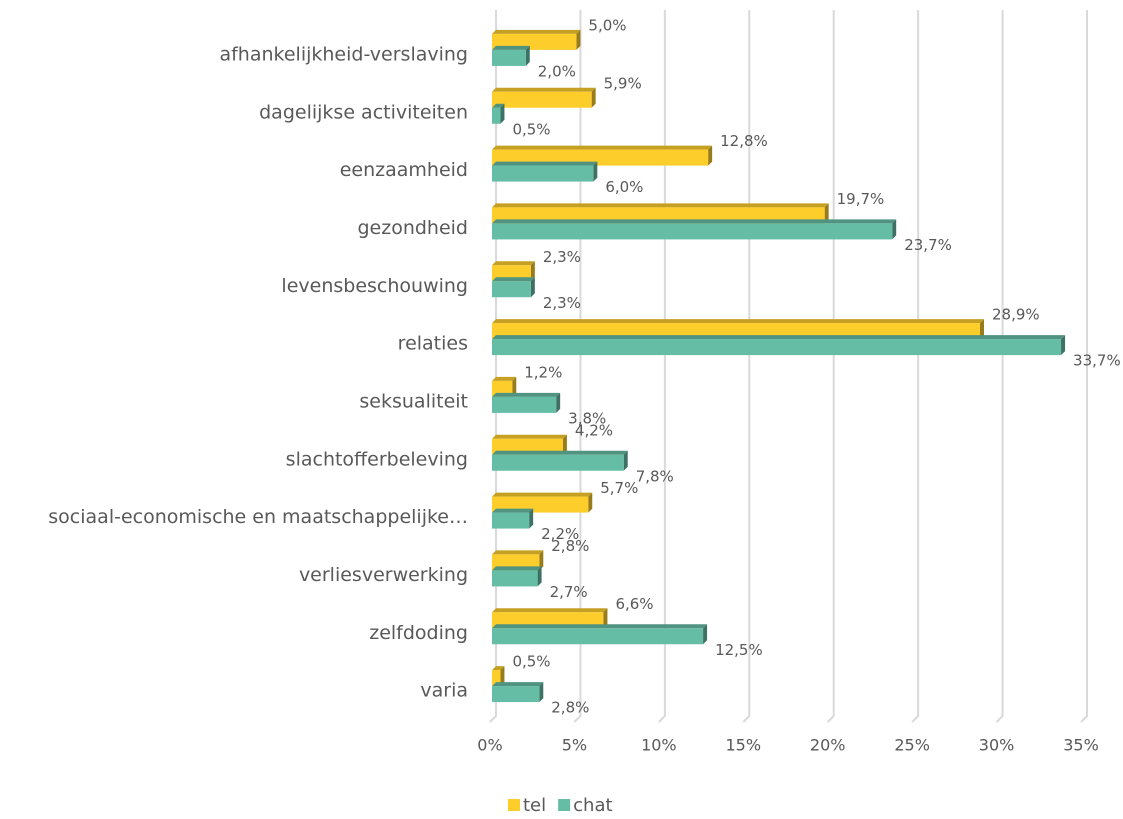  I want to click on x-tick-label: 5%, so click(574, 745).